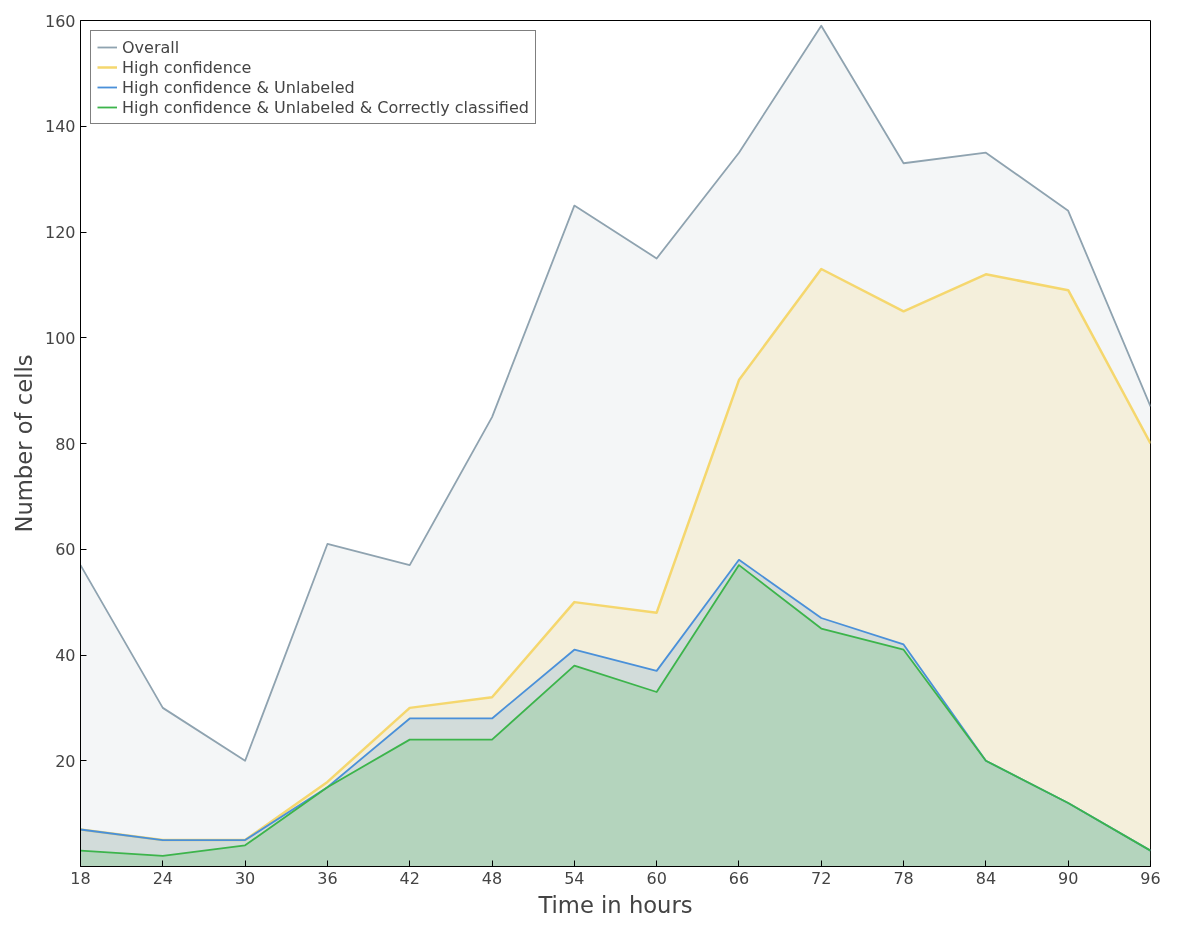 The width and height of the screenshot is (1192, 934). What do you see at coordinates (327, 878) in the screenshot?
I see `x-tick-label: 36` at bounding box center [327, 878].